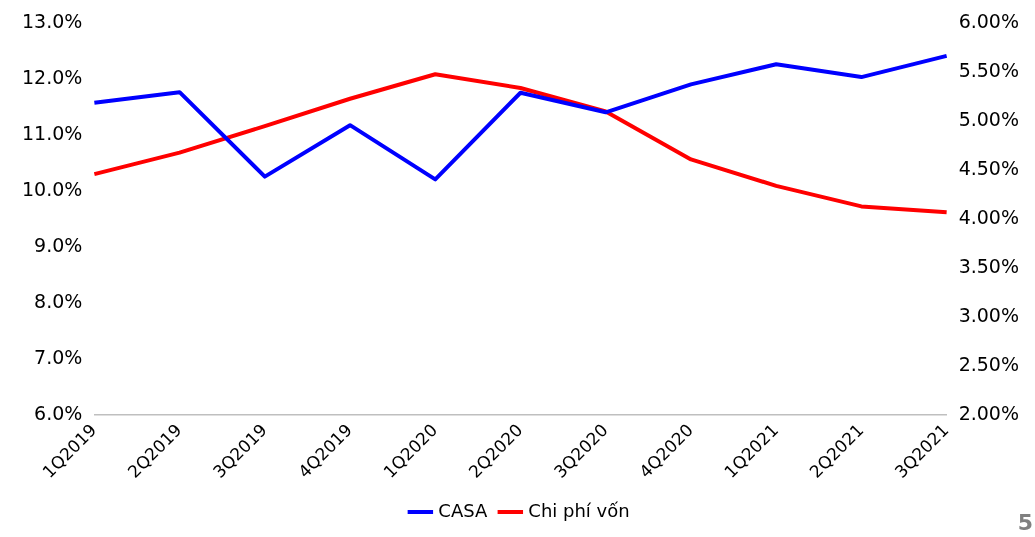 Image resolution: width=1035 pixels, height=537 pixels. I want to click on y2-tick-label: 5.00%, so click(988, 119).